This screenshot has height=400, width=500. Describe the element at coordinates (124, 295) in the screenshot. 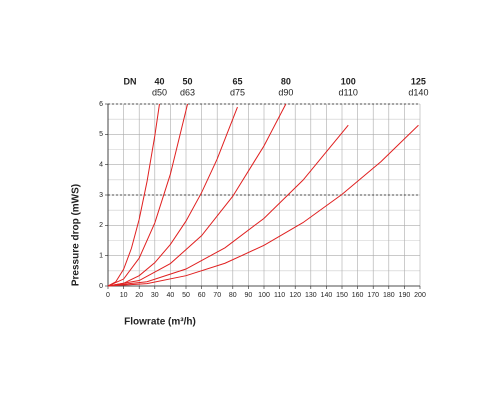

I see `x-tick-label: 10` at that location.